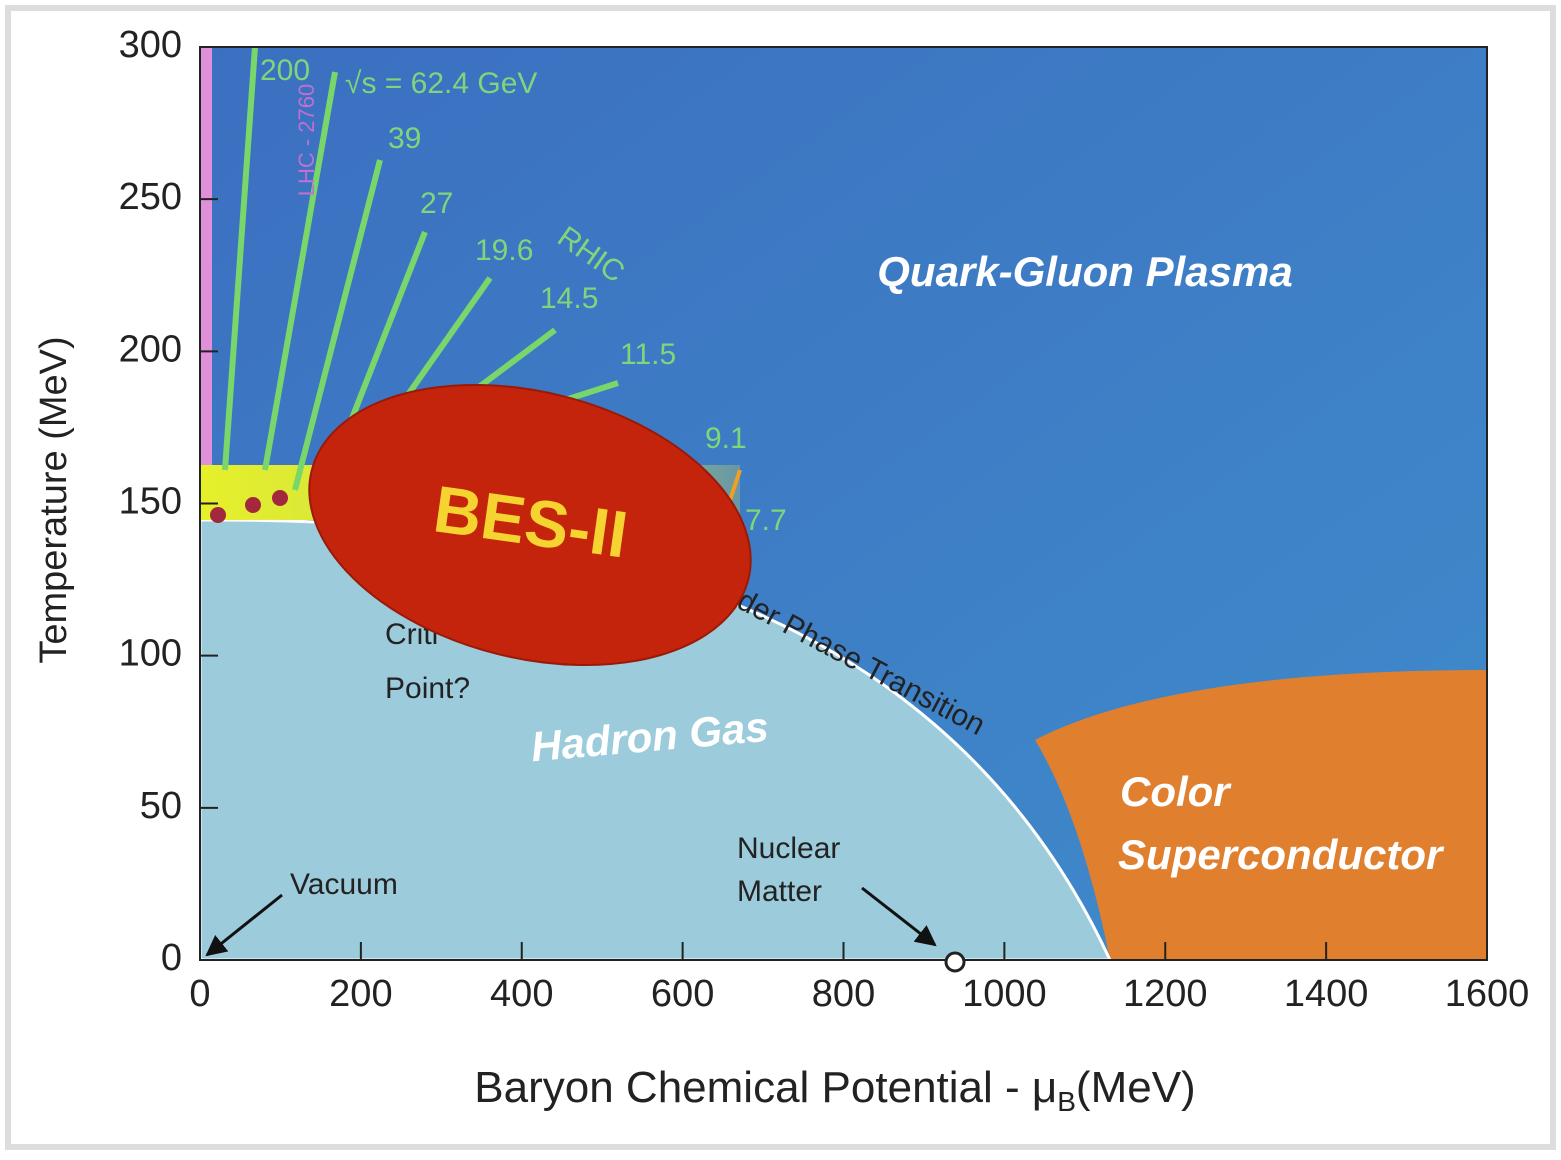  What do you see at coordinates (171, 958) in the screenshot?
I see `y-tick-label: 0` at bounding box center [171, 958].